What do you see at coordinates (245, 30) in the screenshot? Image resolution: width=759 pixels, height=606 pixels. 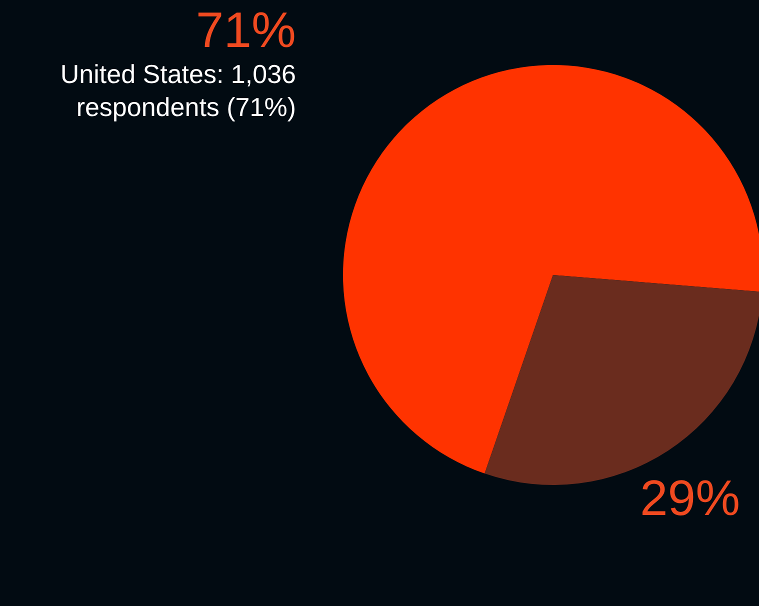 I see `data-label: 71%` at bounding box center [245, 30].